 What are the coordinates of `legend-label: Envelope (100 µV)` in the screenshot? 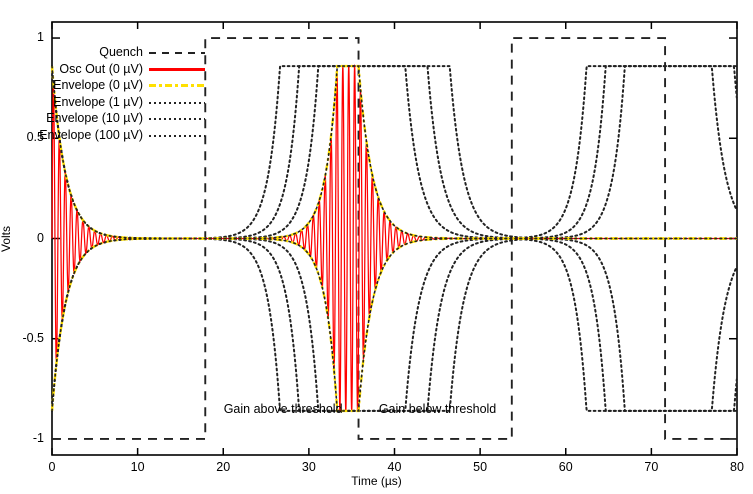 It's located at (91, 134).